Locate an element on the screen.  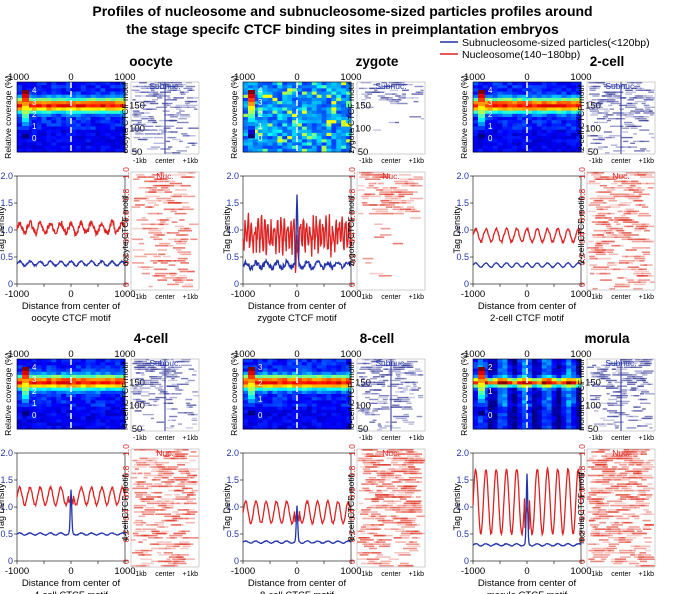
vplot-y-tick-label: 50 is located at coordinates (593, 152).